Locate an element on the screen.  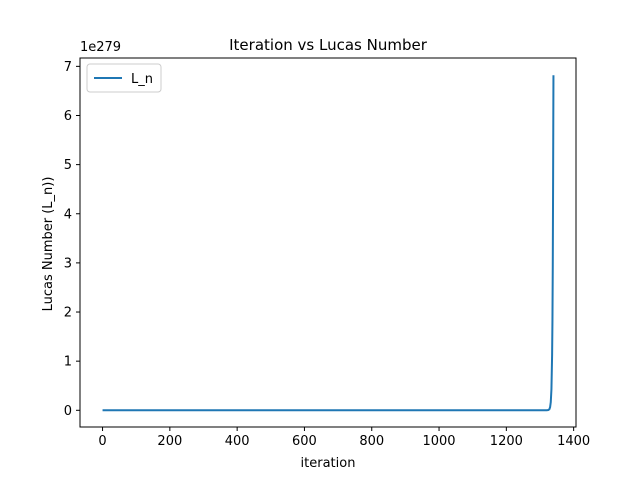
y-tick-label: 4 is located at coordinates (68, 214).